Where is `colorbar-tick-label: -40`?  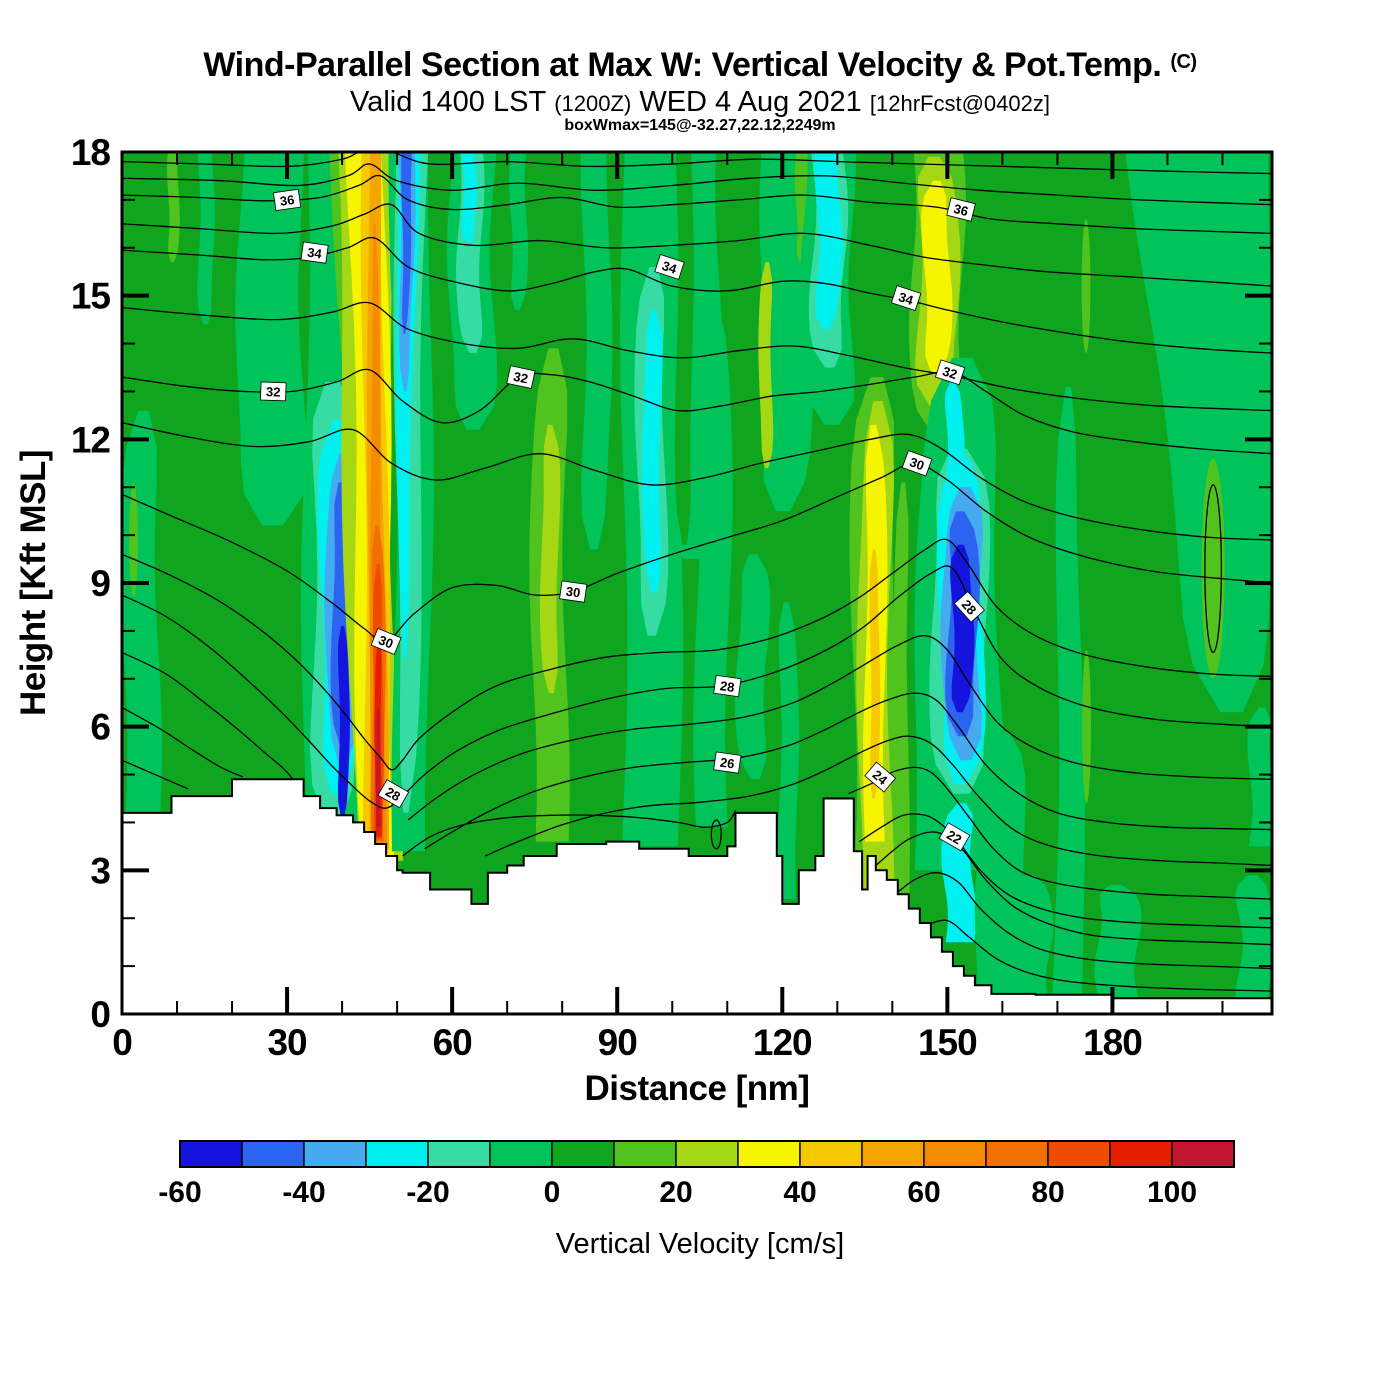
colorbar-tick-label: -40 is located at coordinates (303, 1192).